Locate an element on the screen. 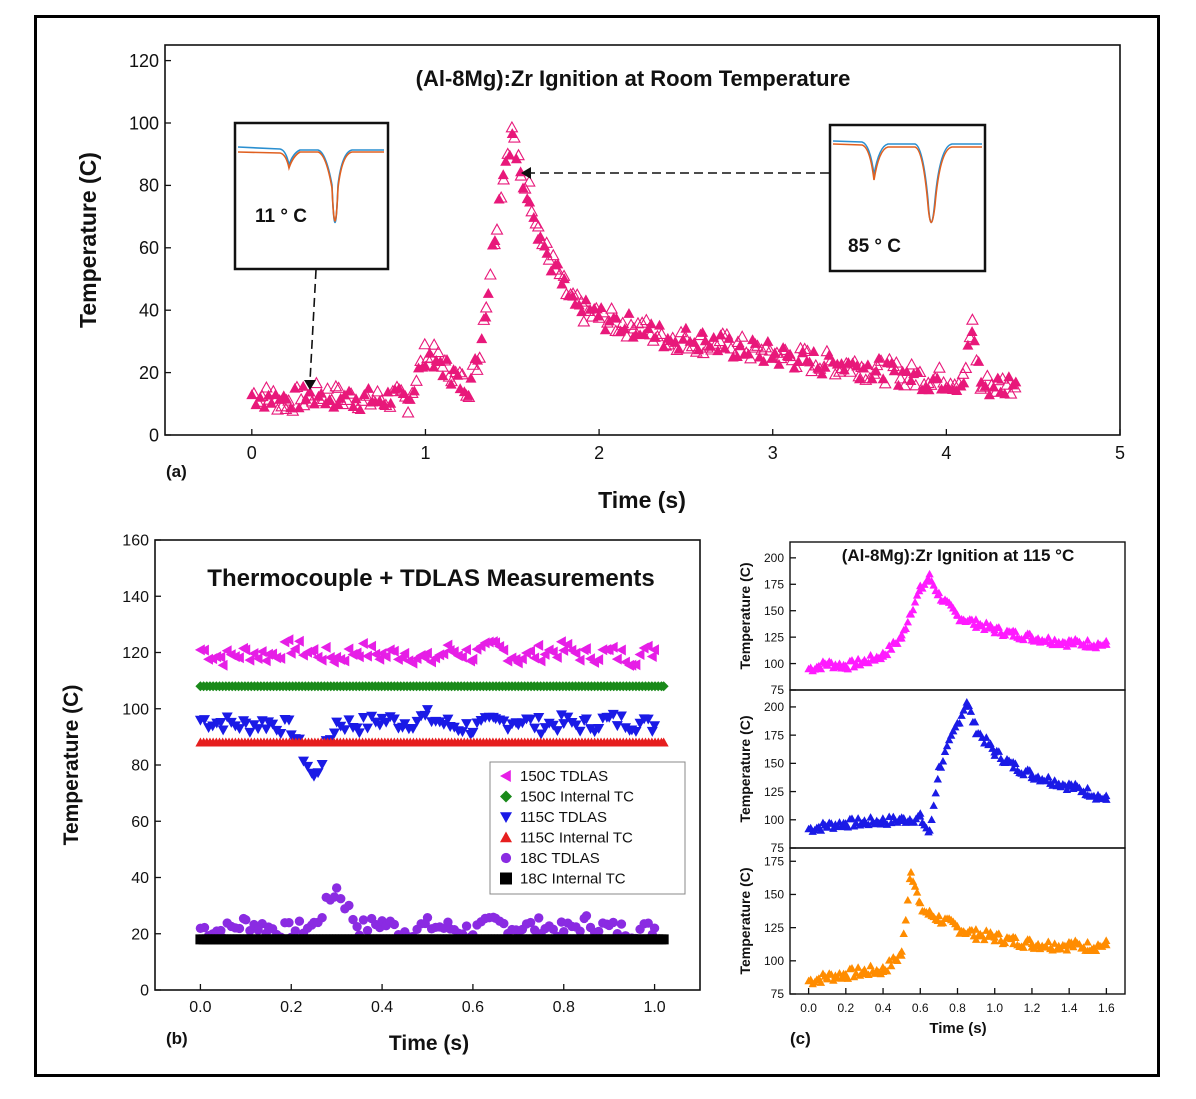 The image size is (1196, 1099). panel-c-label: (c) is located at coordinates (800, 1038).